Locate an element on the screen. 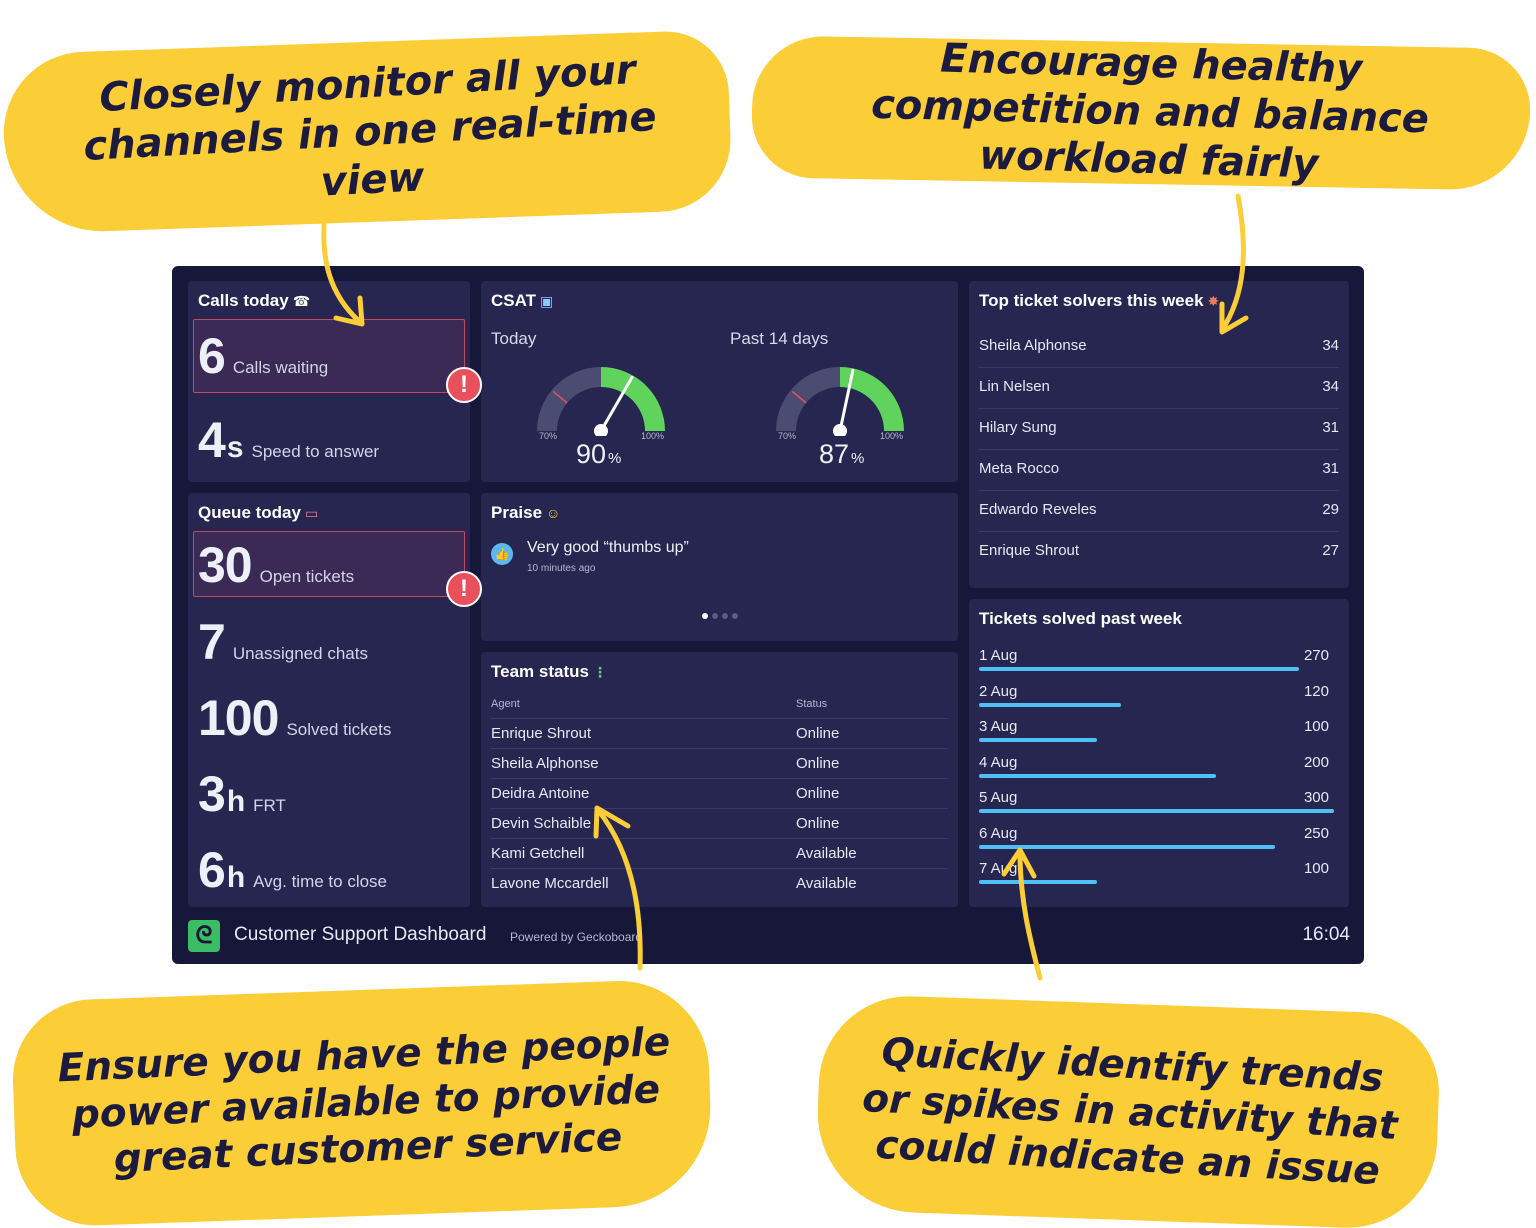 This screenshot has height=1228, width=1536. bar-row: 6 Aug 250 is located at coordinates (1154, 843).